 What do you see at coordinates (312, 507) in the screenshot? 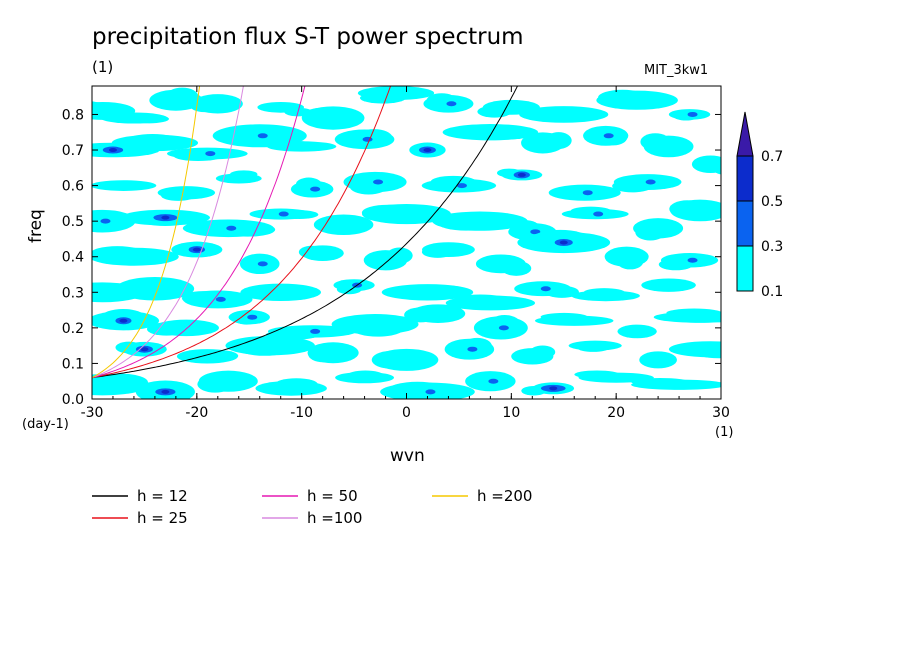
I see `legend: h = 12 h = 25 h = 50 h =100 h =200` at bounding box center [312, 507].